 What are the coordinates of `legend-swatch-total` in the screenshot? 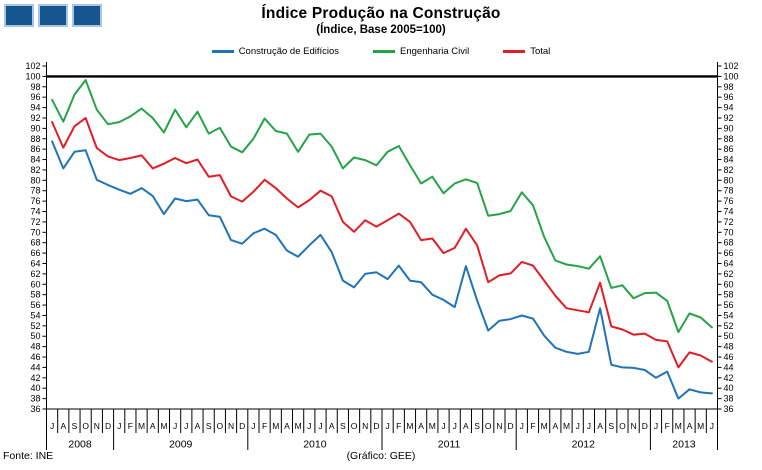 It's located at (514, 51).